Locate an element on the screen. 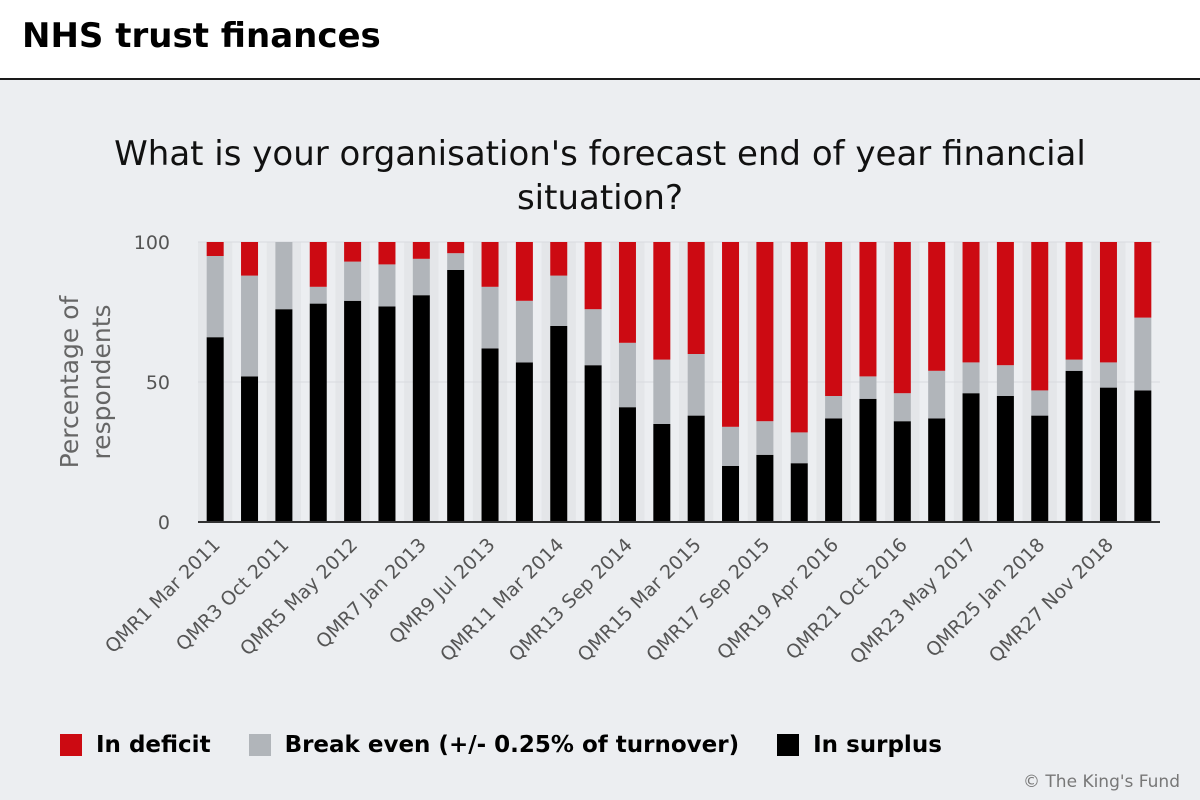  x-tick-label: QMR21 Oct 2016 is located at coordinates (847, 599).